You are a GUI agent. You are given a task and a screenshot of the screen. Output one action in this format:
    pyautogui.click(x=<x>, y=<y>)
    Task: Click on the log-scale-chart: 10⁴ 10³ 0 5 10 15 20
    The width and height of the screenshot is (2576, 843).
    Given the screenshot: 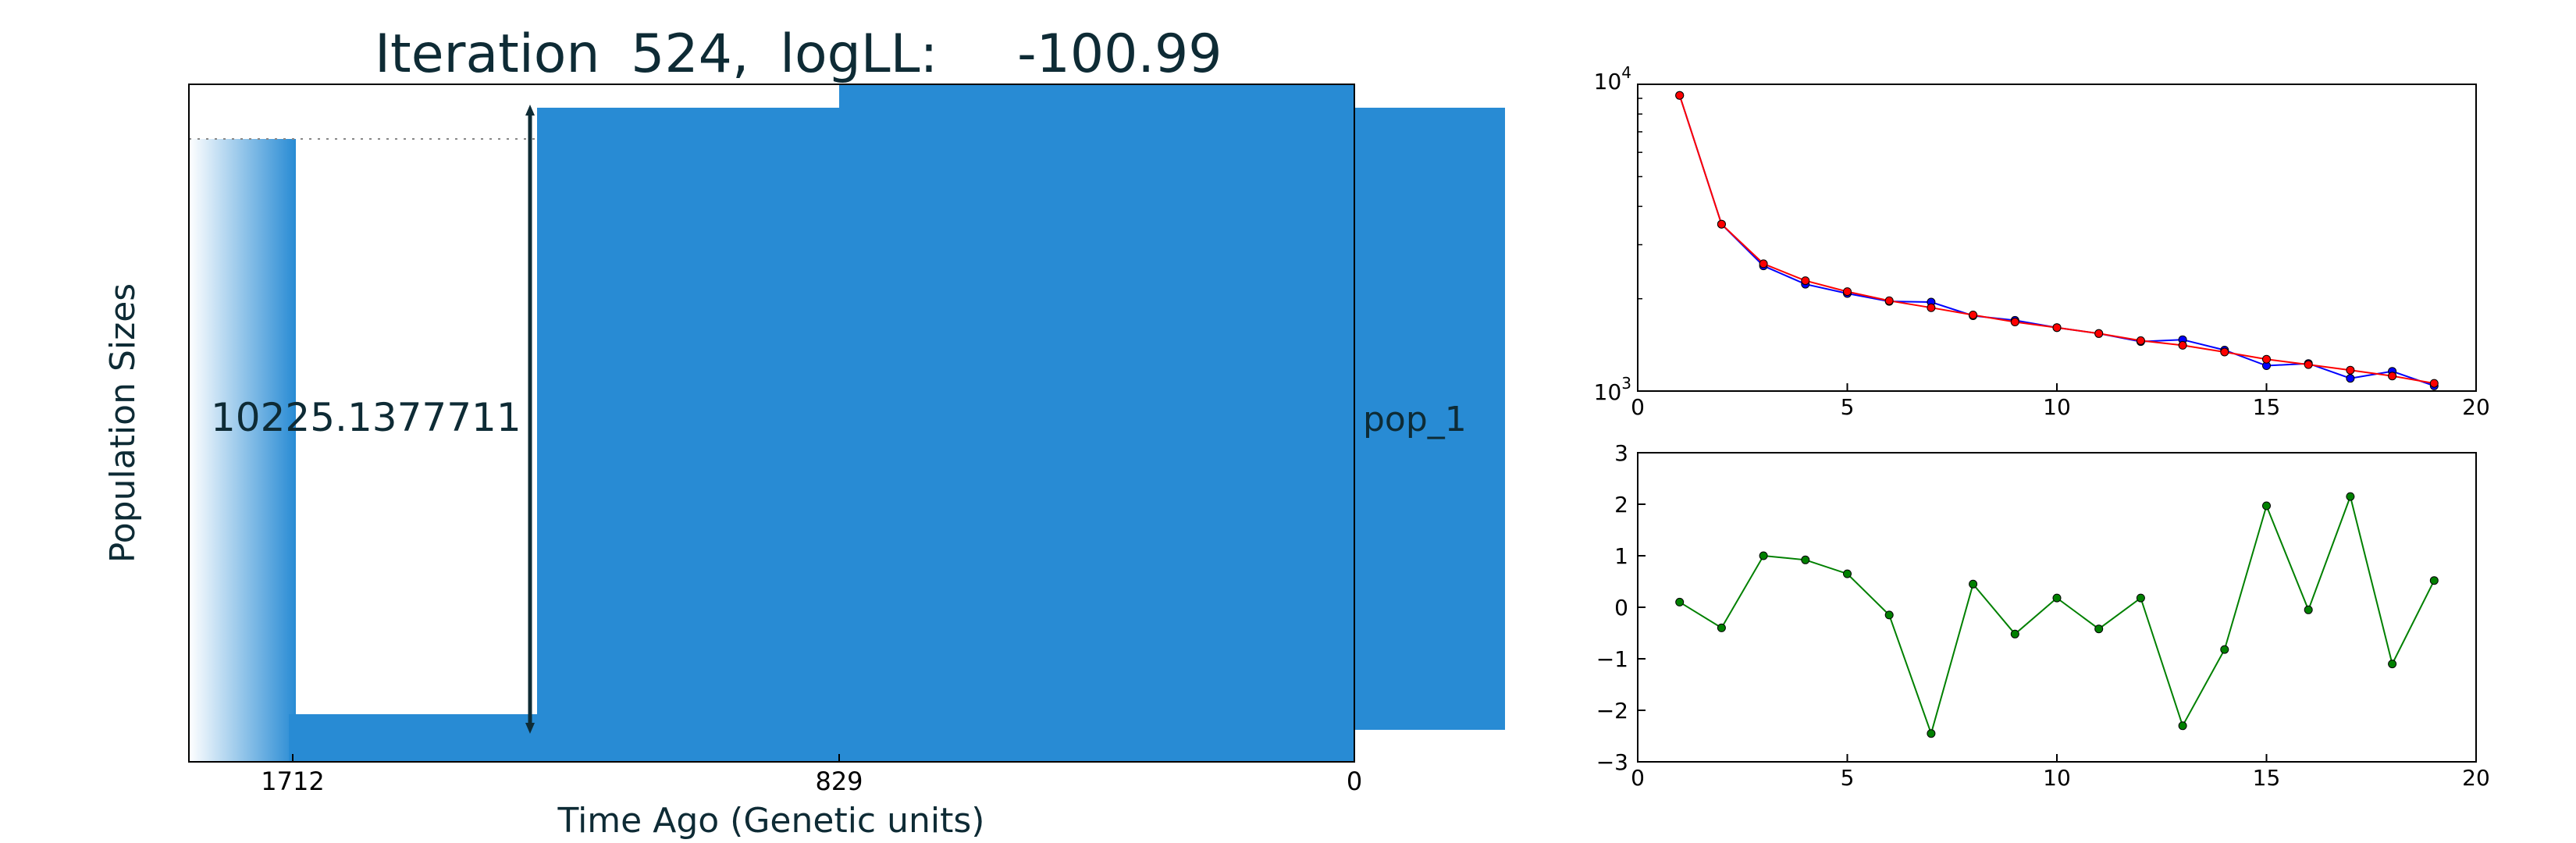 What is the action you would take?
    pyautogui.click(x=2042, y=241)
    